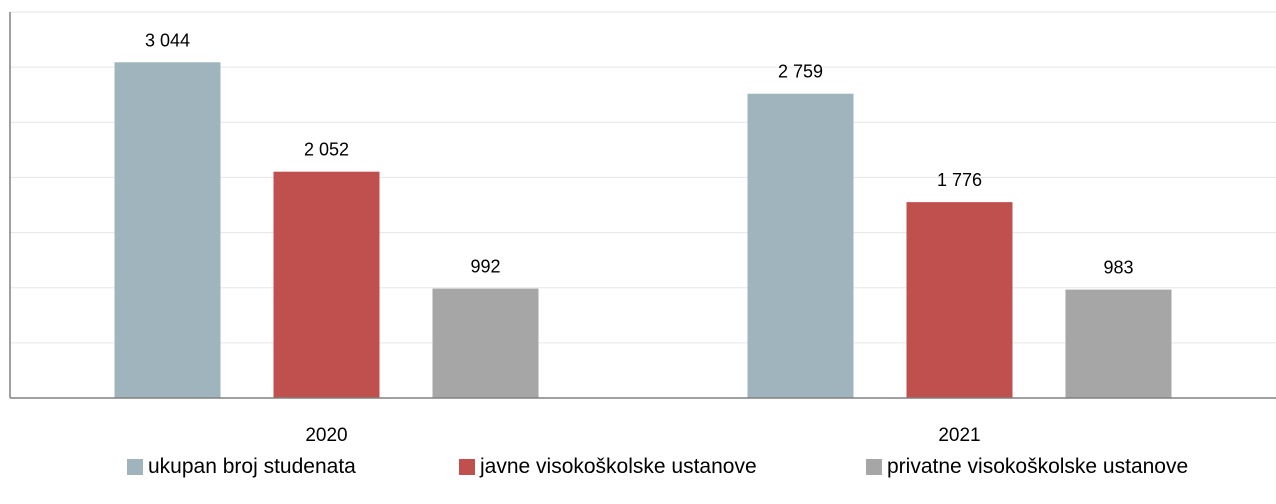  I want to click on data-label: 2 759, so click(800, 72).